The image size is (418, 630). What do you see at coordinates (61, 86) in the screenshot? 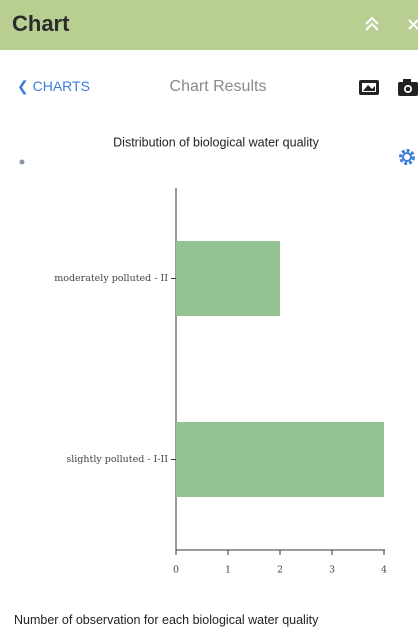
I see `back-label: CHARTS` at bounding box center [61, 86].